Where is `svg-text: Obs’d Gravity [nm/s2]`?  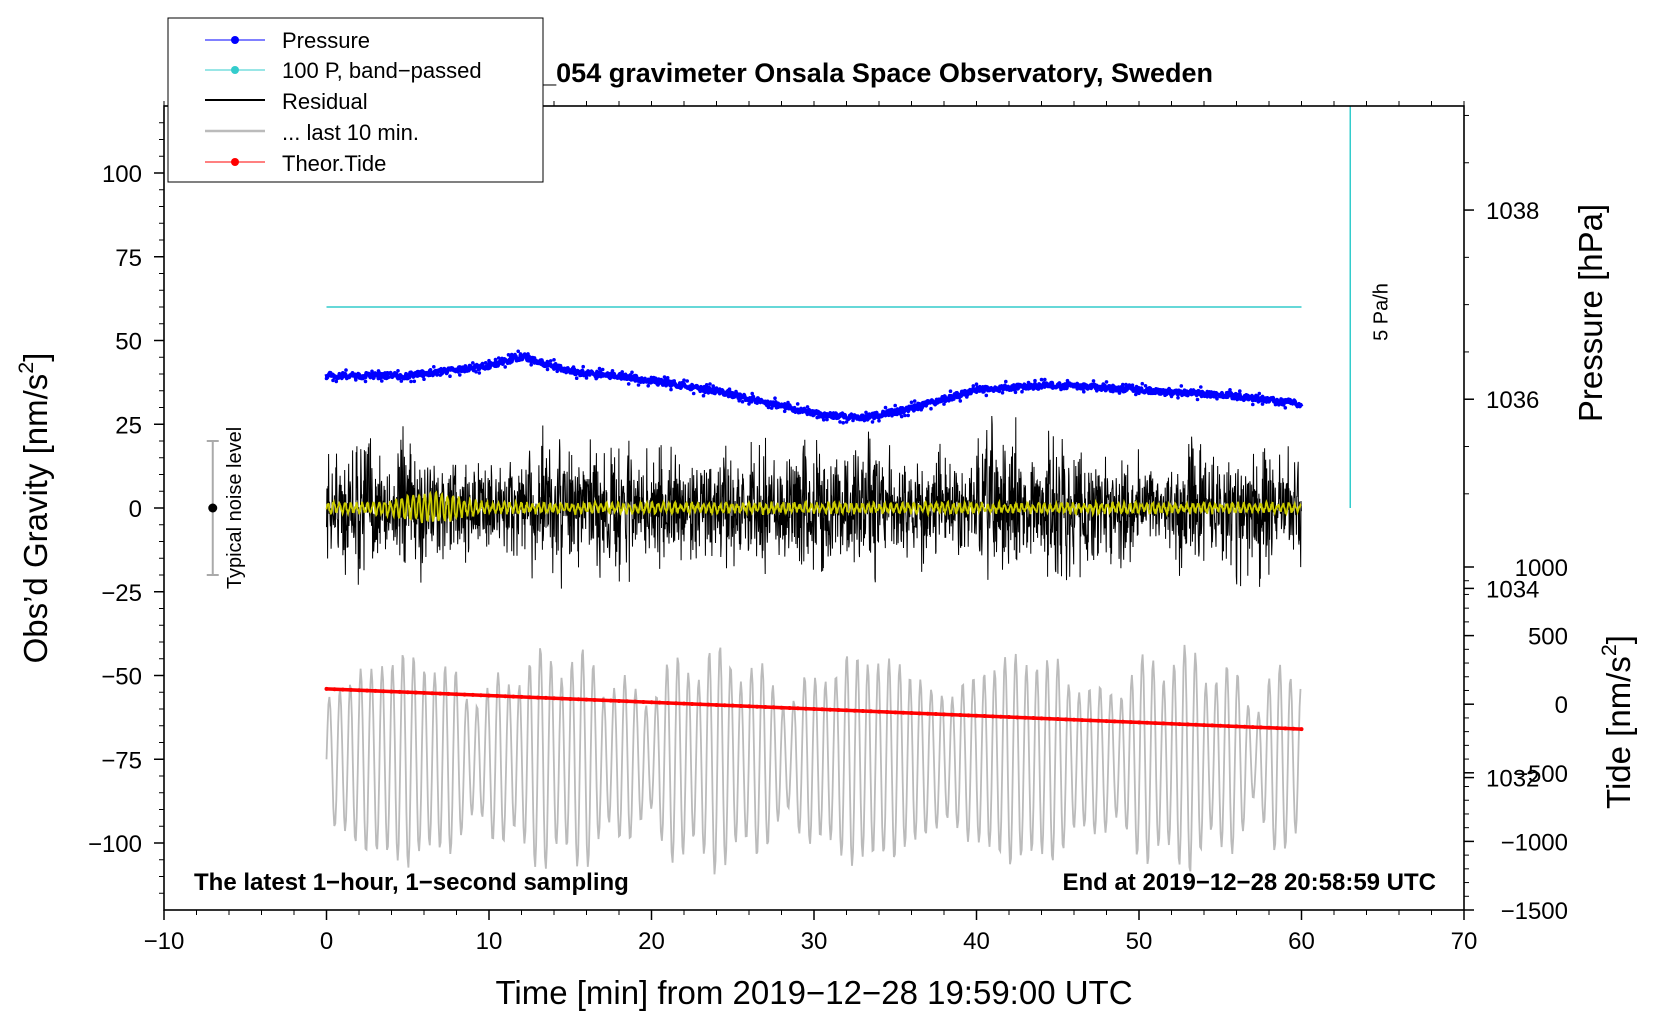 svg-text: Obs’d Gravity [nm/s2] is located at coordinates (34, 508).